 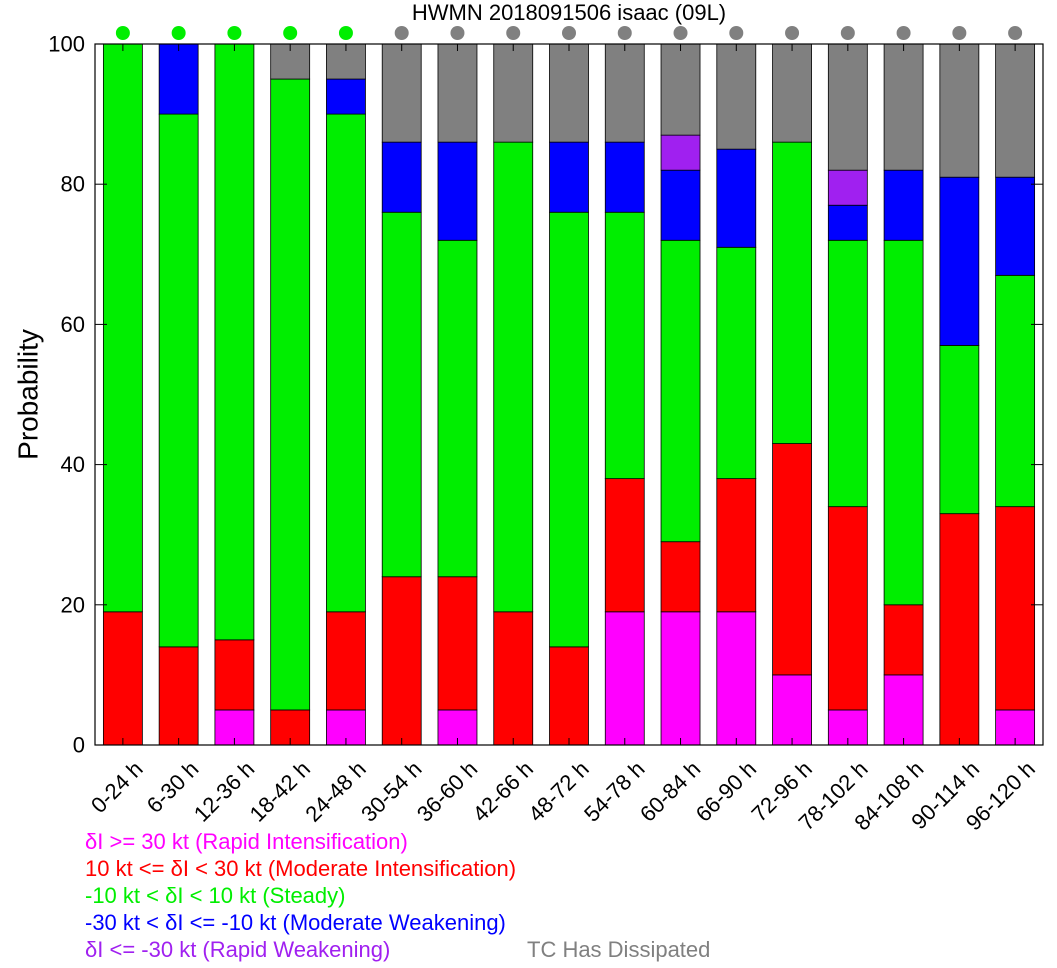 I want to click on legend-entry-rapid-intensification: δI >= 30 kt (Rapid Intensification), so click(x=246, y=841).